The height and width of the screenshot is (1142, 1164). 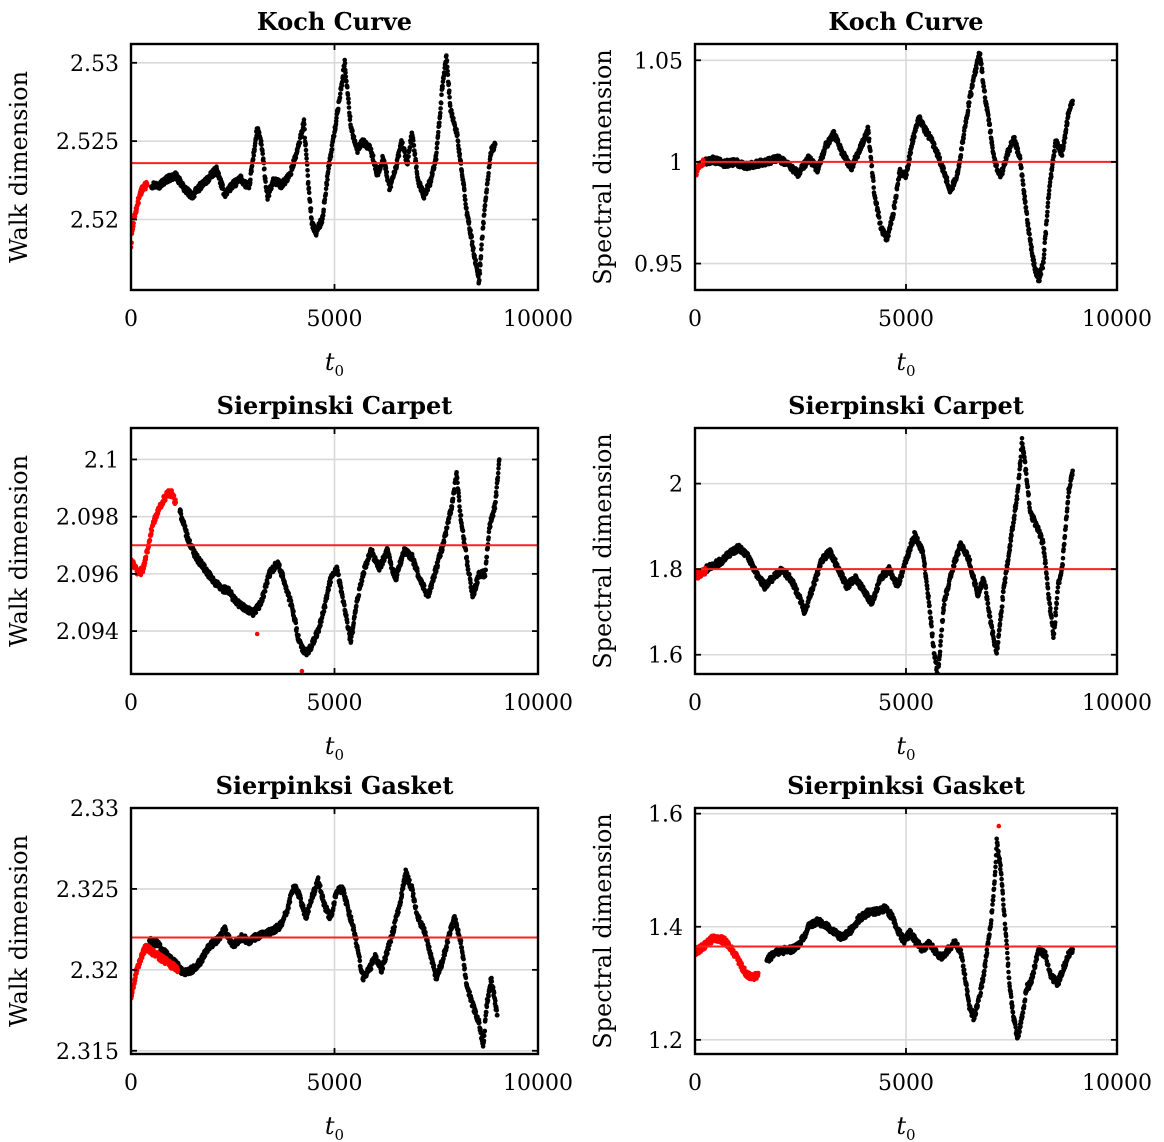 What do you see at coordinates (695, 319) in the screenshot?
I see `chart-2-xtick-label-0: 0` at bounding box center [695, 319].